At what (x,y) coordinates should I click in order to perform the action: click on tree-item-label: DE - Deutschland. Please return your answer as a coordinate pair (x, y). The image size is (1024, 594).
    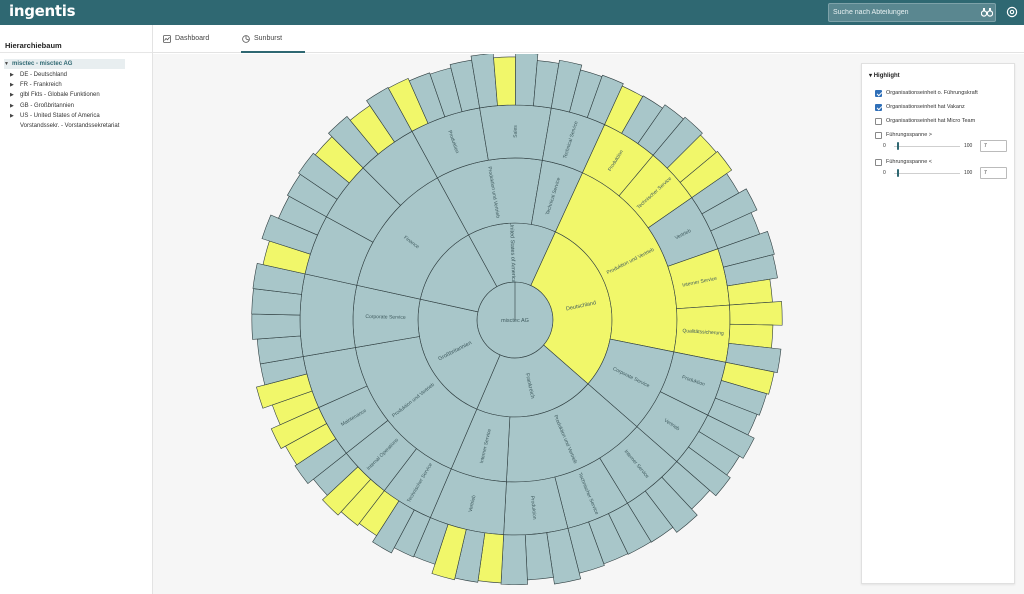
    Looking at the image, I should click on (44, 75).